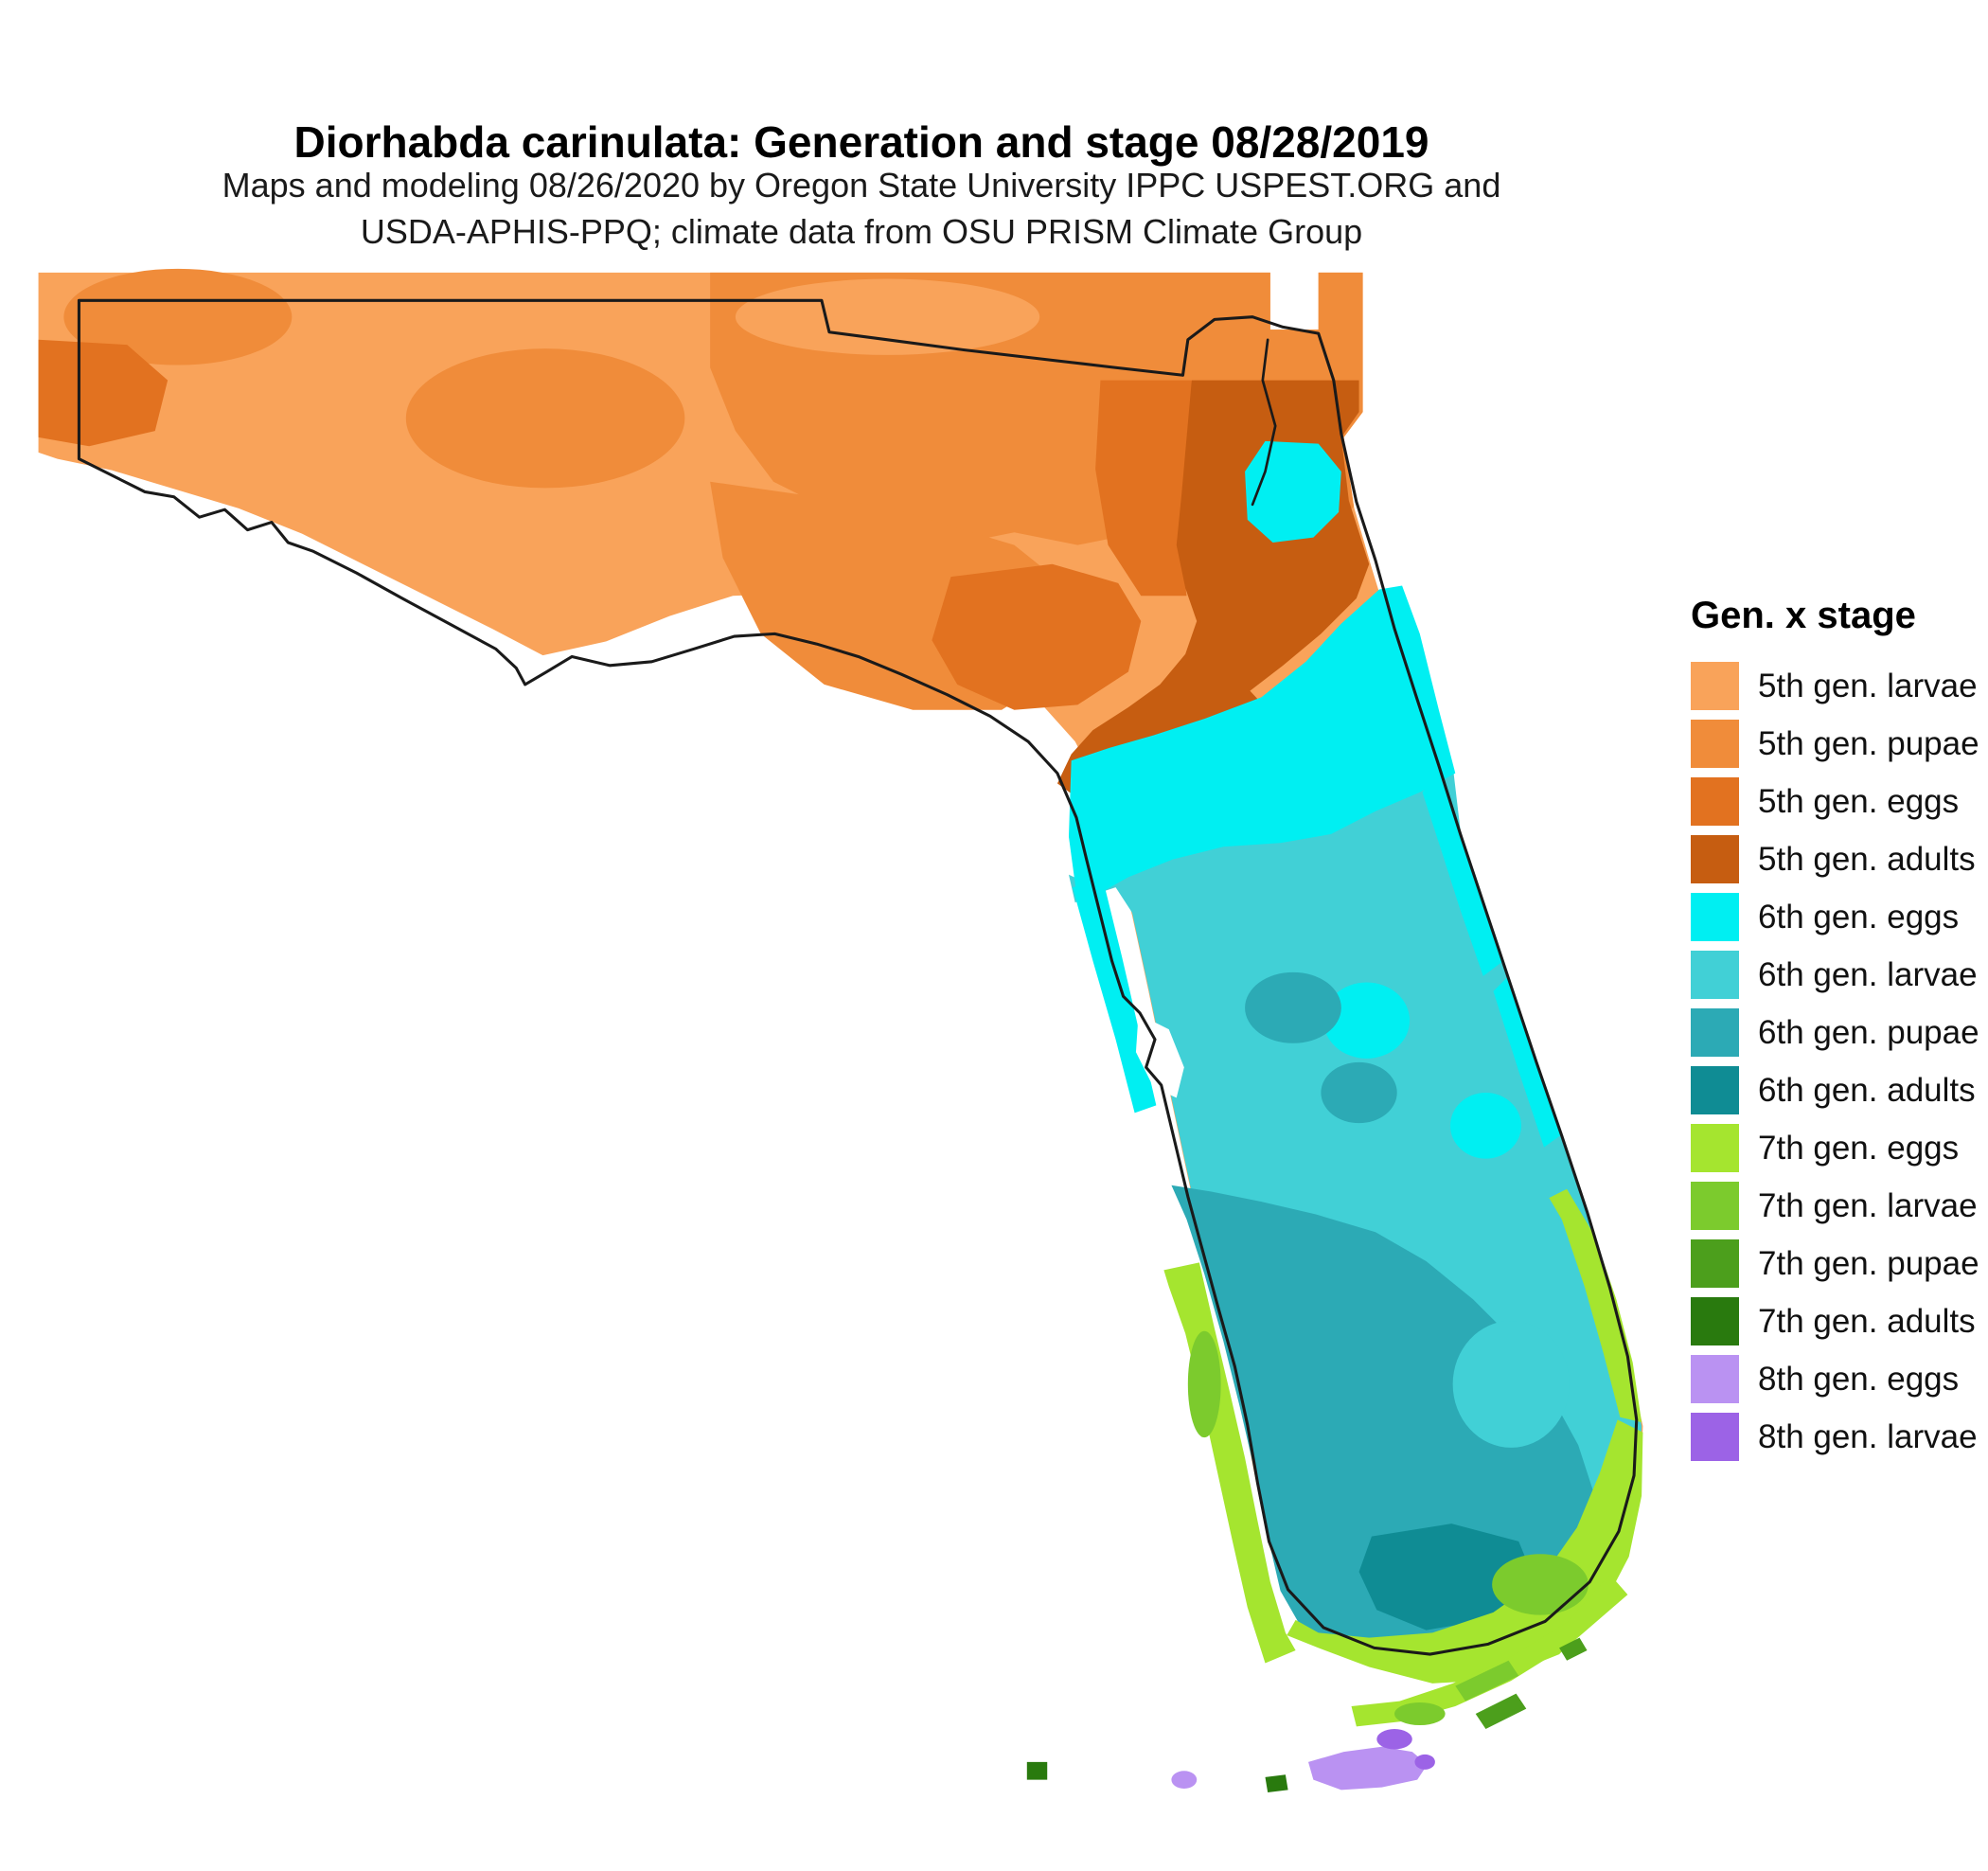 This screenshot has width=1988, height=1871. I want to click on zone-7th-larvae-key2, so click(1420, 1714).